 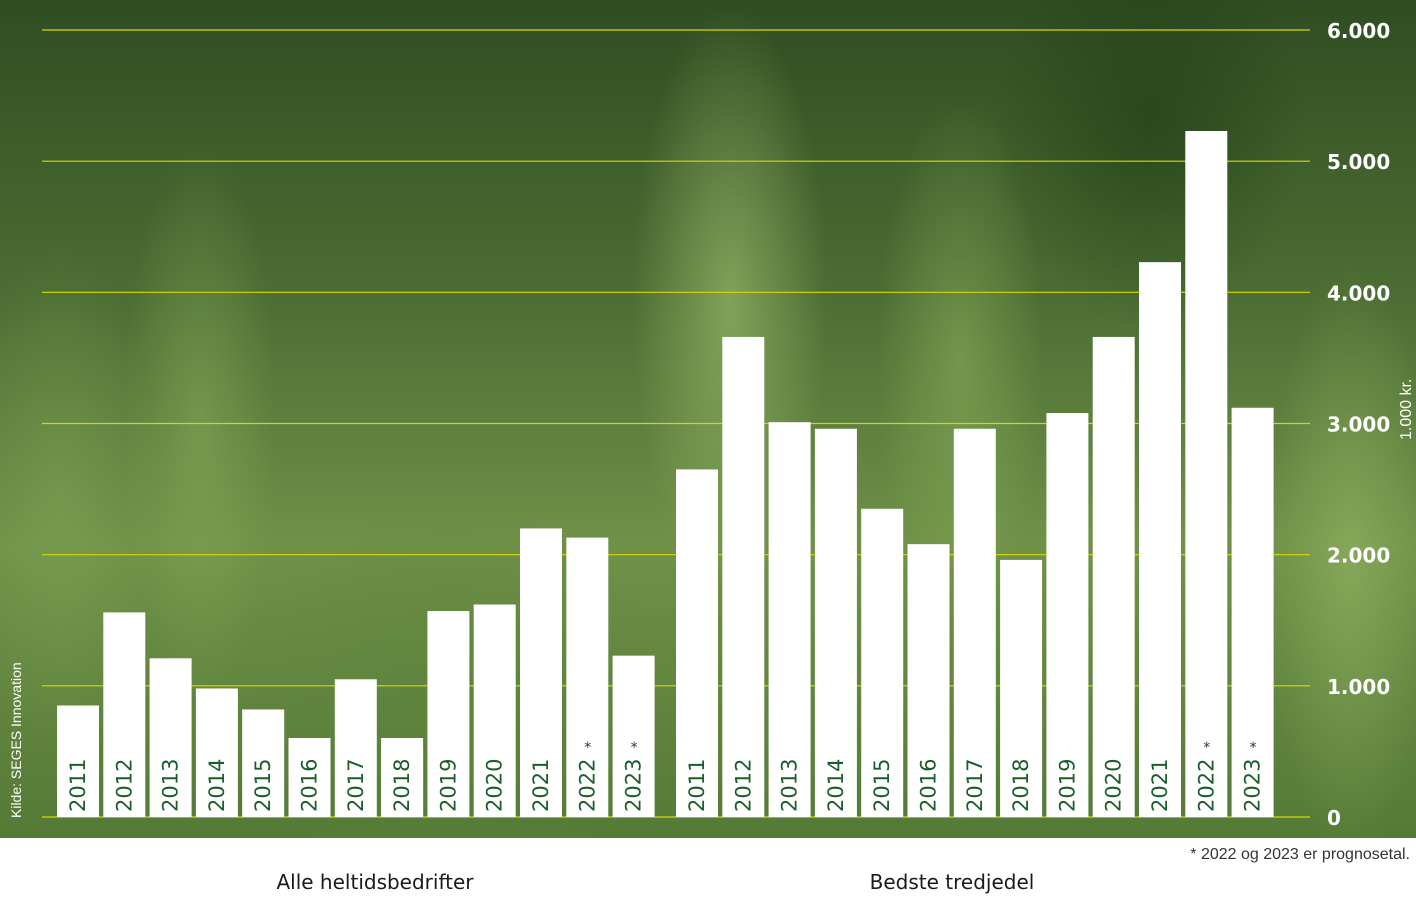 What do you see at coordinates (1358, 425) in the screenshot?
I see `y-tick-label: 3.000` at bounding box center [1358, 425].